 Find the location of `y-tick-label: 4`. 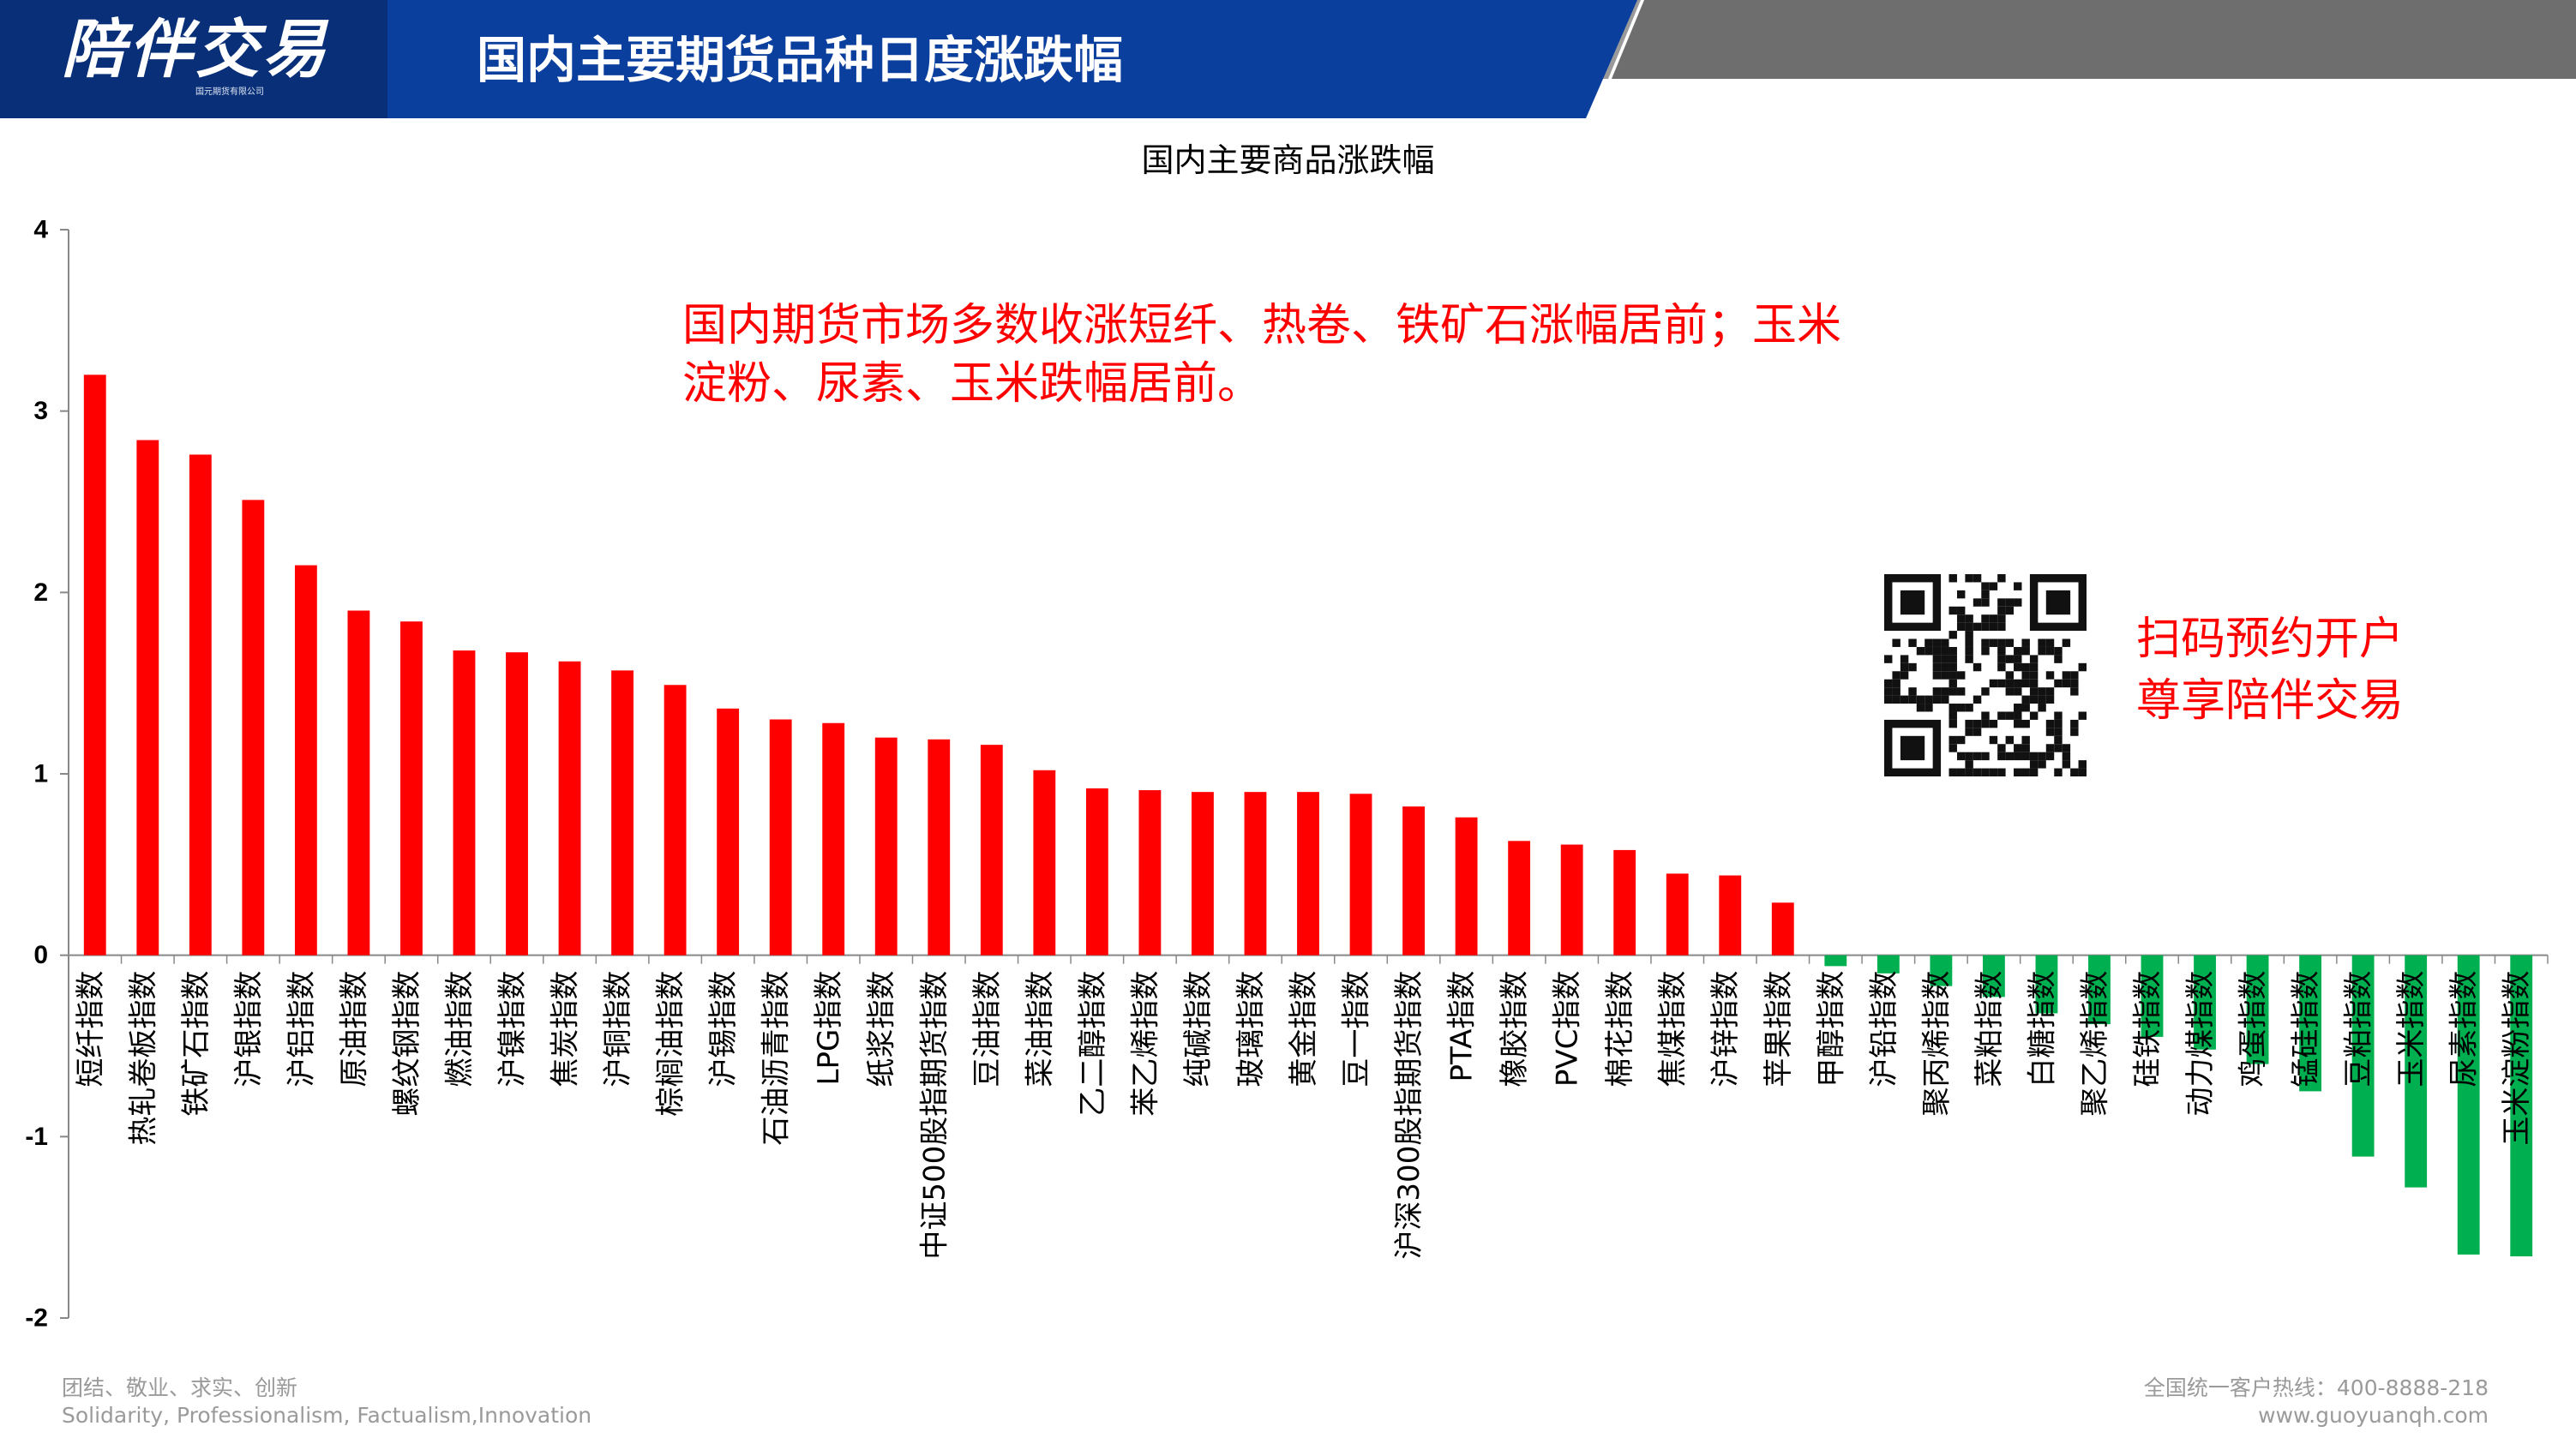

y-tick-label: 4 is located at coordinates (40, 230).